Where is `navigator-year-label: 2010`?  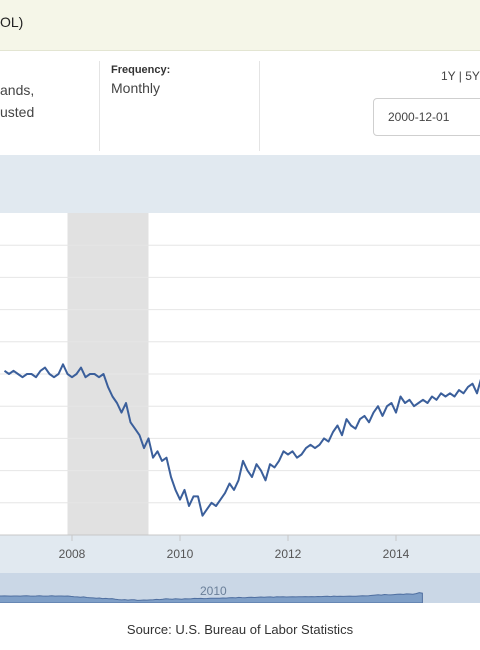 navigator-year-label: 2010 is located at coordinates (213, 591).